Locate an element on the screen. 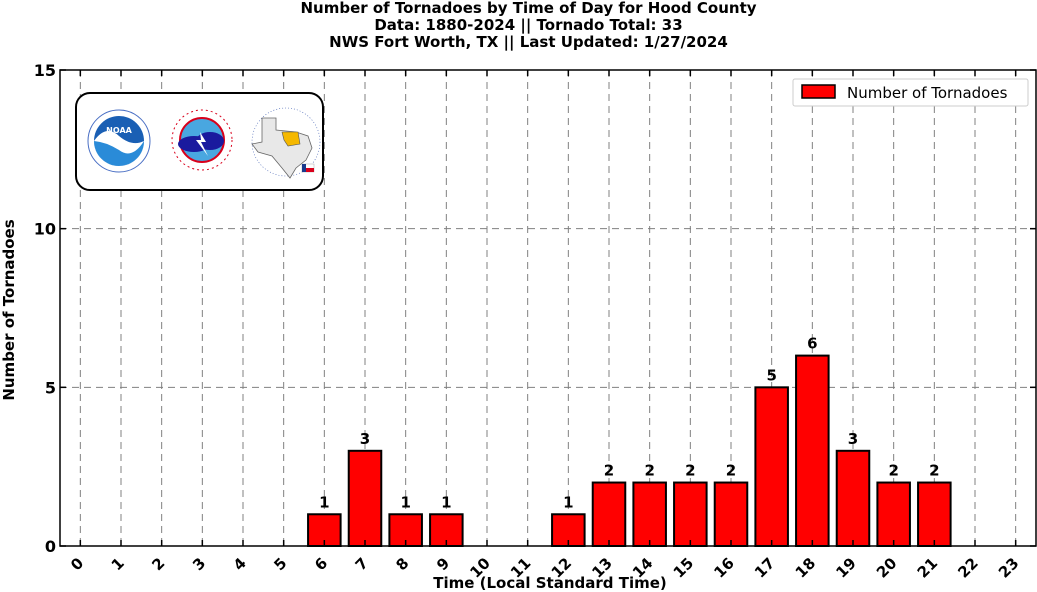 The image size is (1037, 592). x-tick-label: 18 is located at coordinates (805, 567).